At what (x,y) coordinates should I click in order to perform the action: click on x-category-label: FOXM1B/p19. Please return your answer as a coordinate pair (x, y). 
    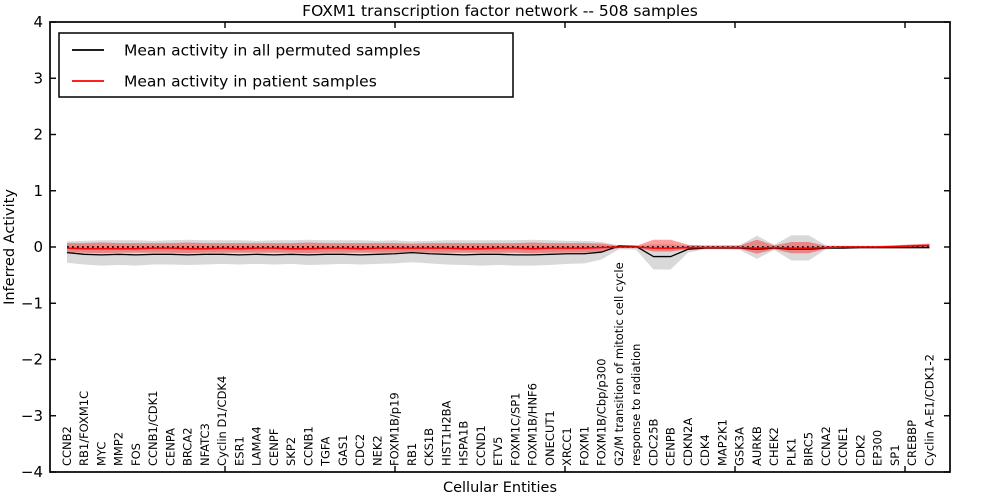
    Looking at the image, I should click on (395, 429).